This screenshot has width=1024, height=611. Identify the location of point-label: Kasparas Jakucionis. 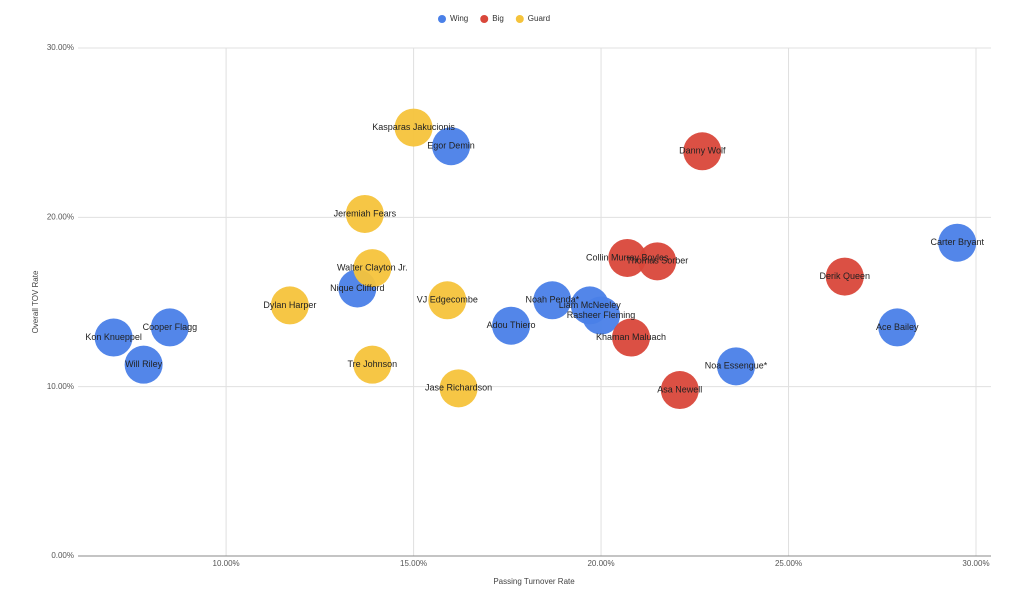
(413, 127).